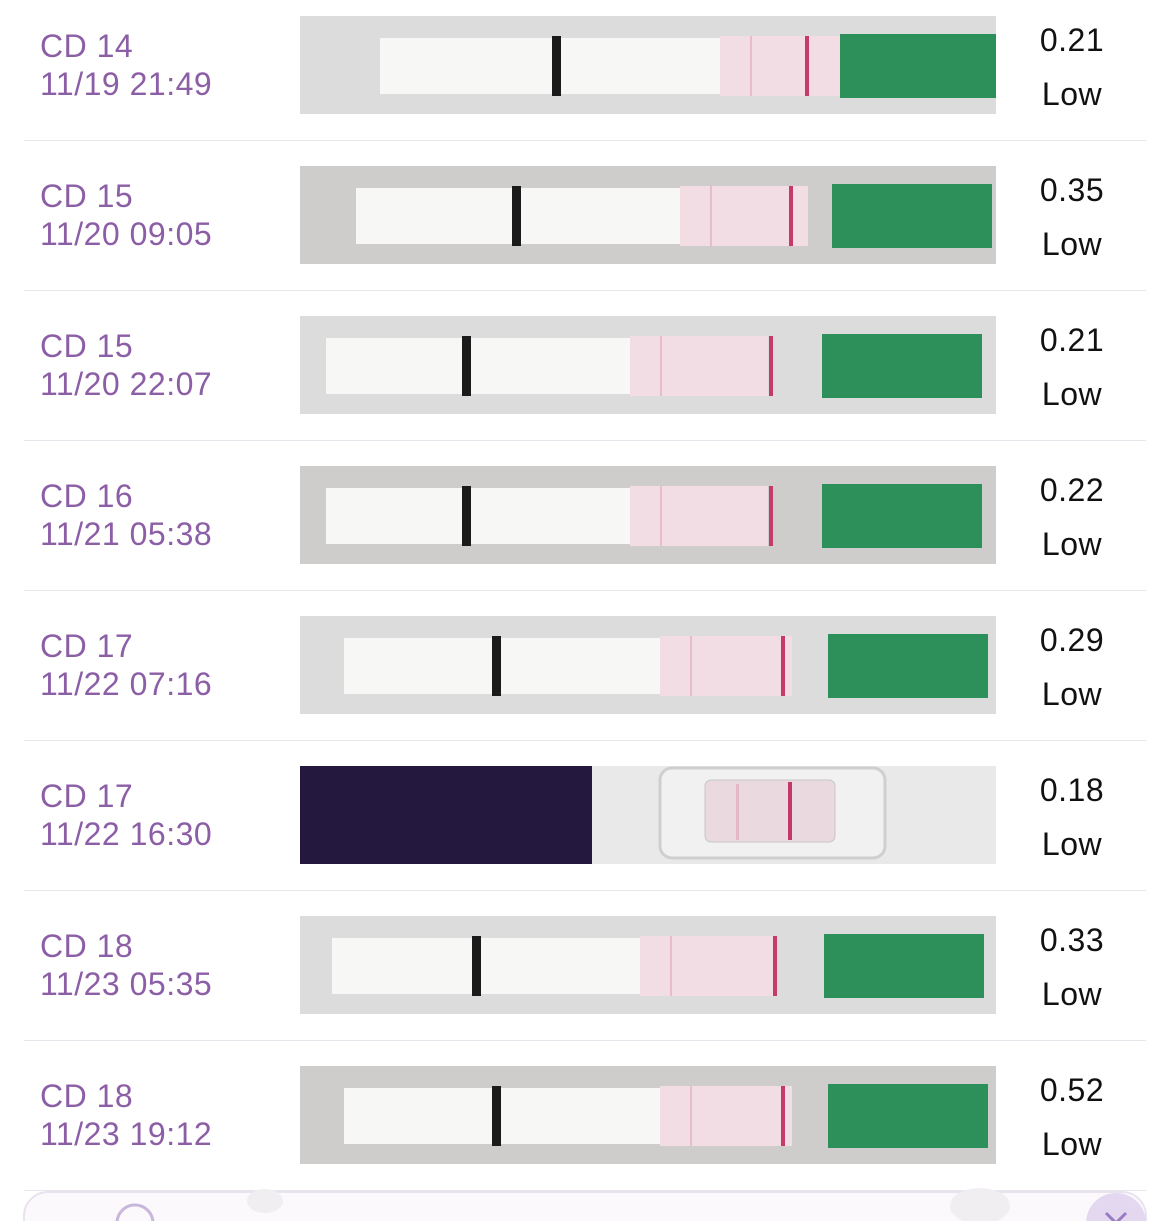  I want to click on cycle-day: CD 14, so click(87, 46).